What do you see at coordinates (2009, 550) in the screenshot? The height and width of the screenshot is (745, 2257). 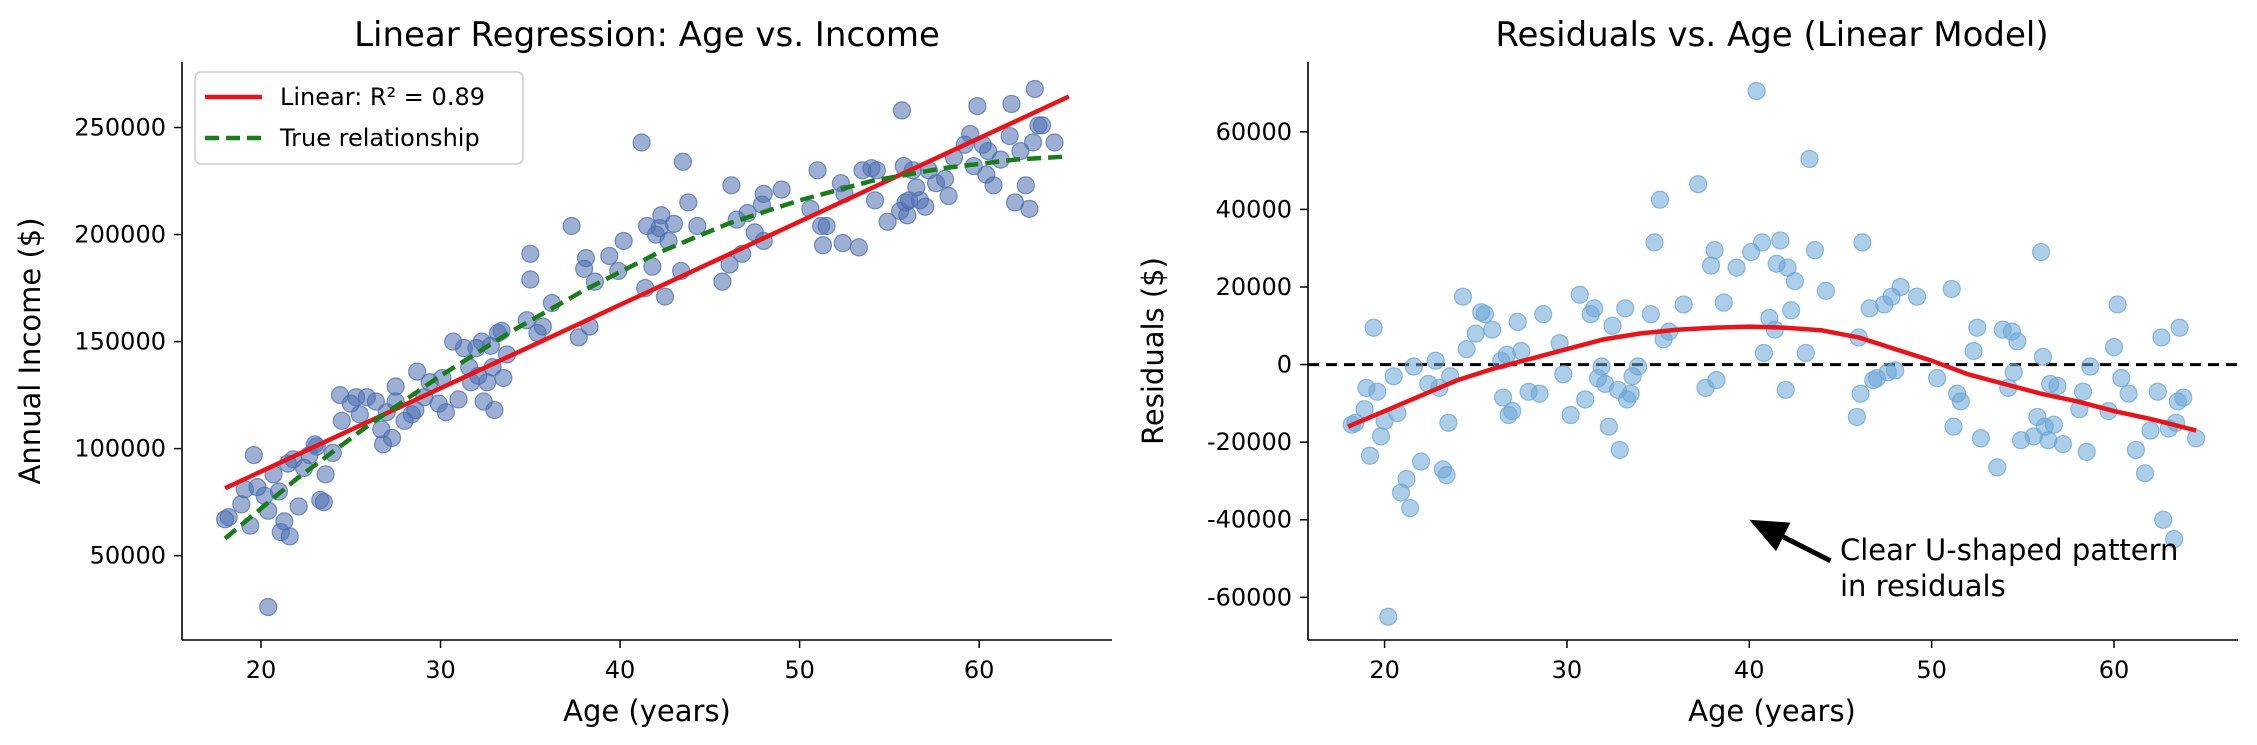 I see `annotation-line-1: Clear U-shaped pattern` at bounding box center [2009, 550].